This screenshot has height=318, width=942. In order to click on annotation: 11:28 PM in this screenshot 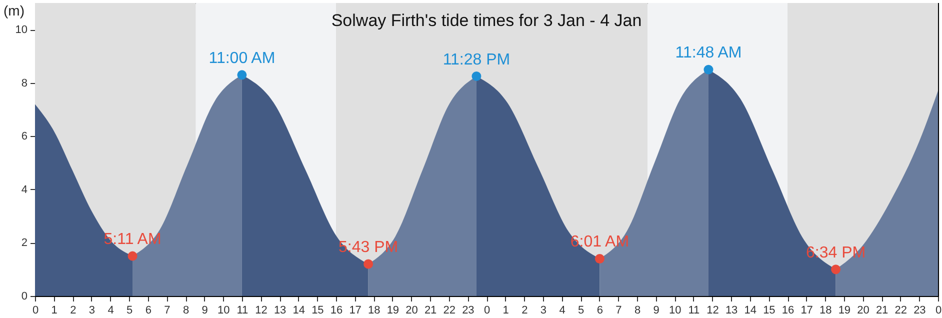, I will do `click(476, 59)`.